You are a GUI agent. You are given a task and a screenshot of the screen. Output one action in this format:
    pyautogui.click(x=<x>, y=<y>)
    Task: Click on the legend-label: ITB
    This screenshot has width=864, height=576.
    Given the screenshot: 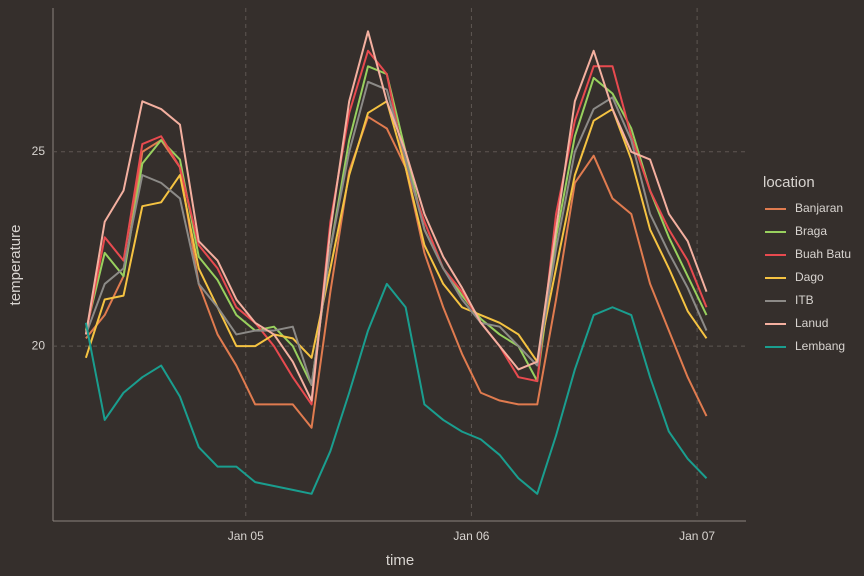 What is the action you would take?
    pyautogui.click(x=804, y=300)
    